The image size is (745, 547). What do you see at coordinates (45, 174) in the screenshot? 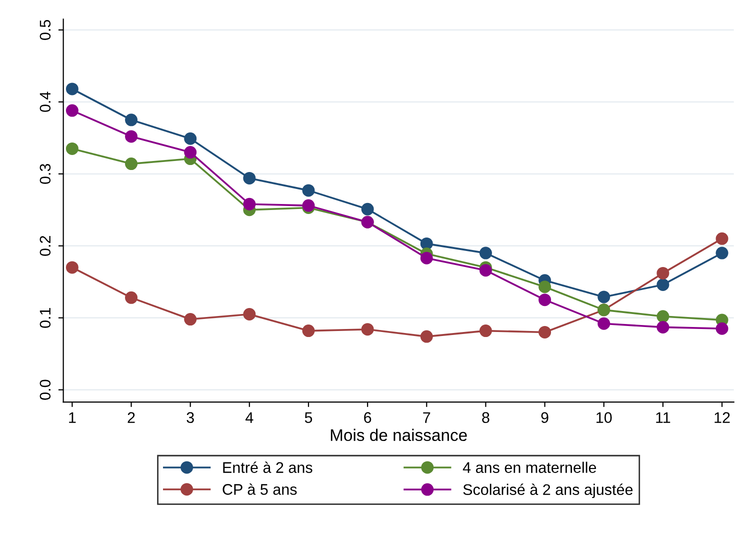
I see `y-tick-label: 0.3` at bounding box center [45, 174].